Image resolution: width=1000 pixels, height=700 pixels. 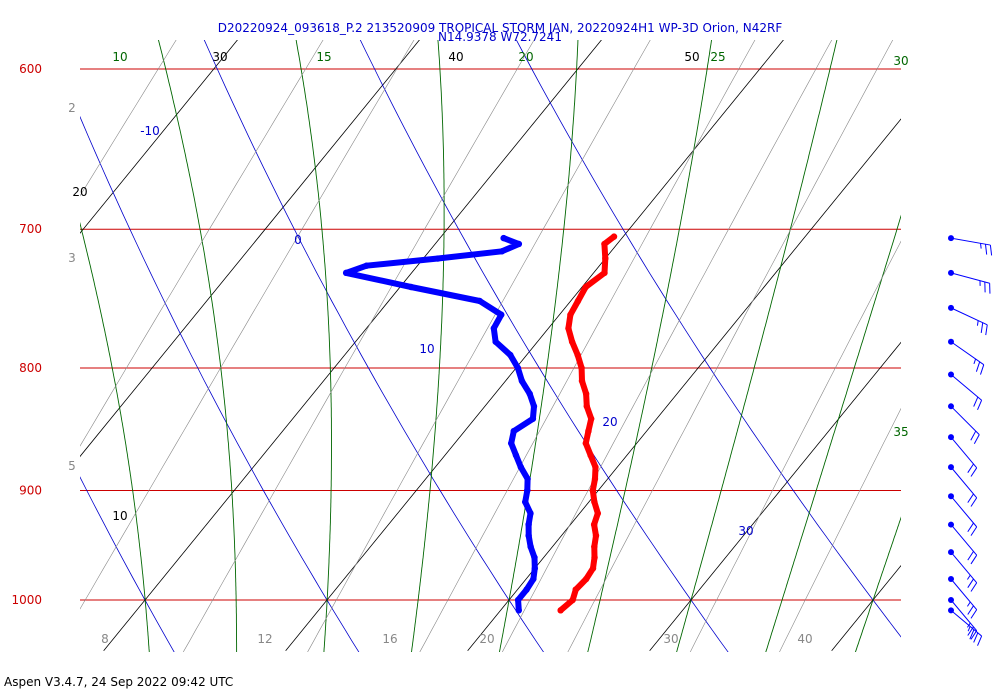 I want to click on chart-title-line2: N14.9378 W72.7241, so click(x=500, y=37).